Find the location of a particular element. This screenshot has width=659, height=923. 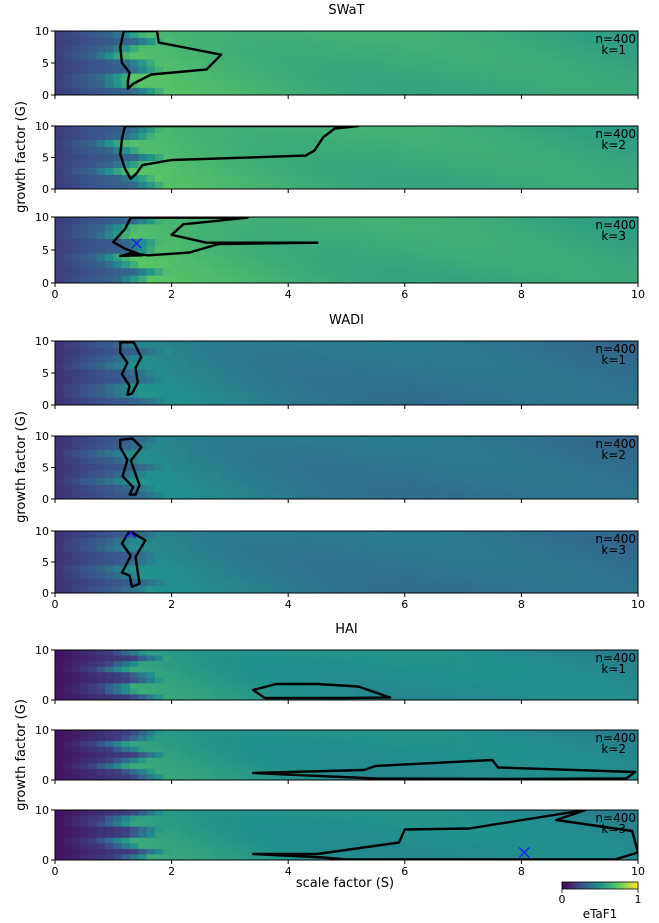

colorbar-min-label: 0 is located at coordinates (562, 899).